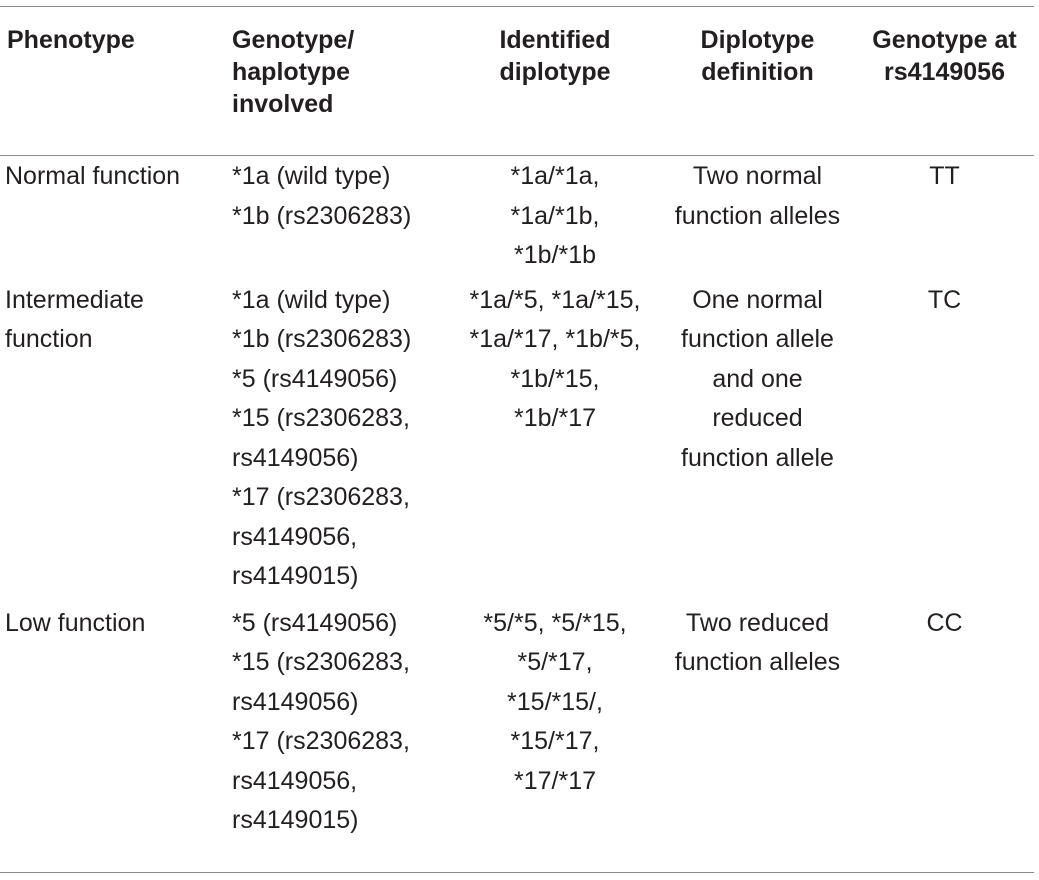 Image resolution: width=1039 pixels, height=880 pixels. What do you see at coordinates (944, 622) in the screenshot?
I see `cell-rs4149056: CC` at bounding box center [944, 622].